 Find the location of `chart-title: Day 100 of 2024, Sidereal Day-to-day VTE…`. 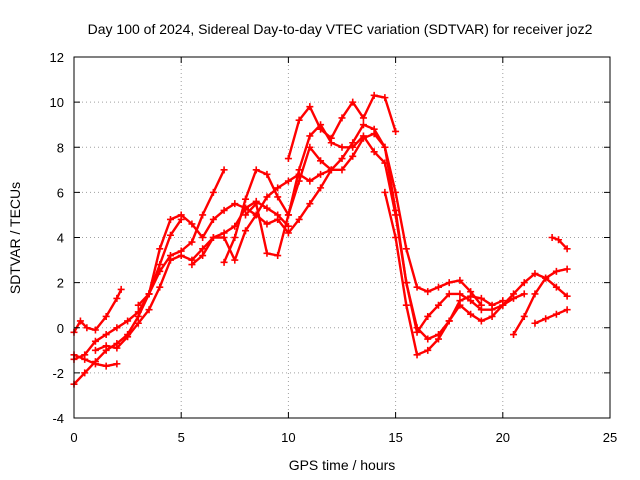

chart-title: Day 100 of 2024, Sidereal Day-to-day VTE… is located at coordinates (340, 29).